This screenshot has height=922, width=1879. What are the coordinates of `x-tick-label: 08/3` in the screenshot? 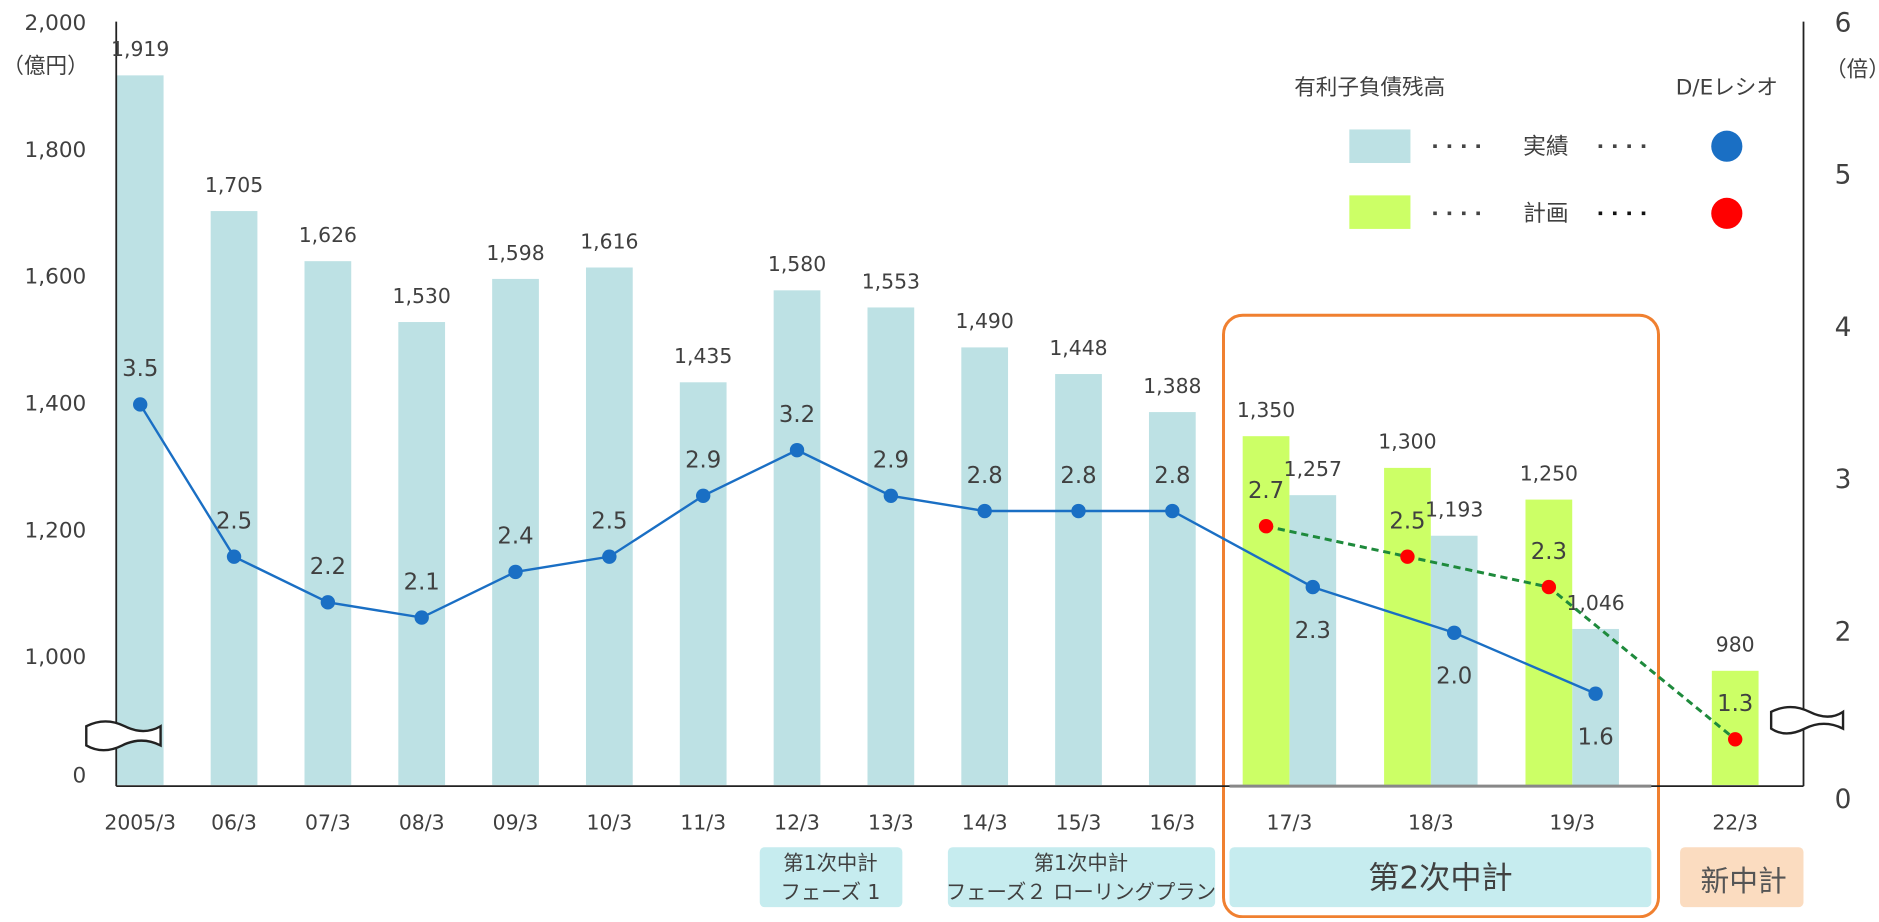 It's located at (422, 822).